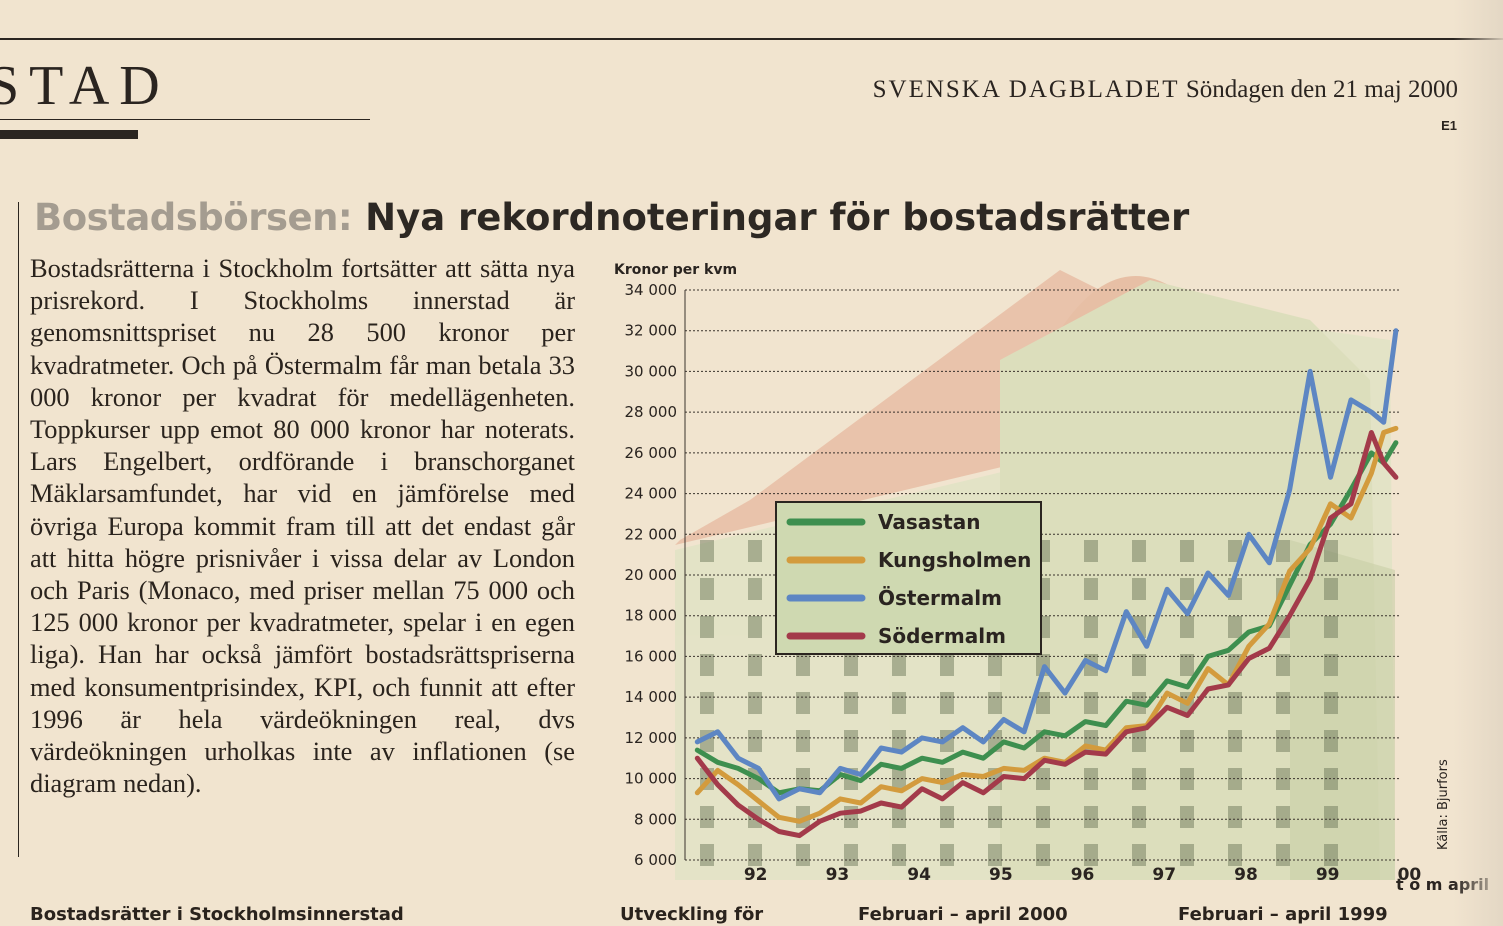  I want to click on newspaper-name: SVENSKA DAGBLADET, so click(1026, 89).